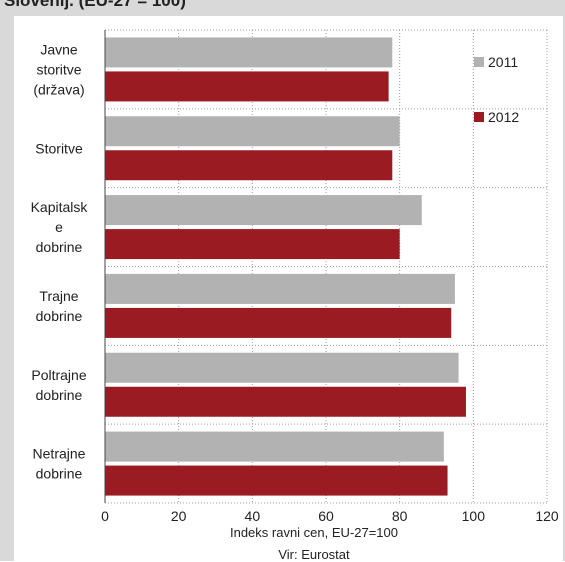 Image resolution: width=565 pixels, height=562 pixels. I want to click on legend-swatch-2012, so click(479, 117).